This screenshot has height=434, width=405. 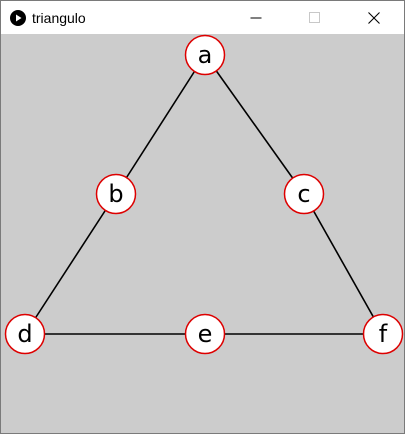 I want to click on node-label: c, so click(x=303, y=194).